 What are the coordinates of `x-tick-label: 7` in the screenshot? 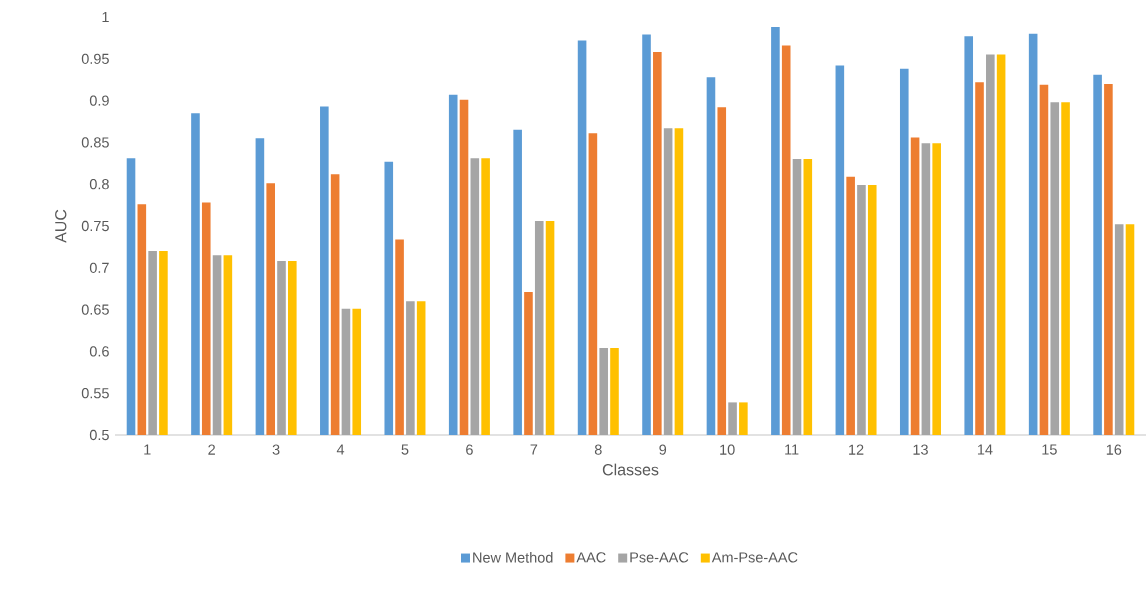 It's located at (534, 449).